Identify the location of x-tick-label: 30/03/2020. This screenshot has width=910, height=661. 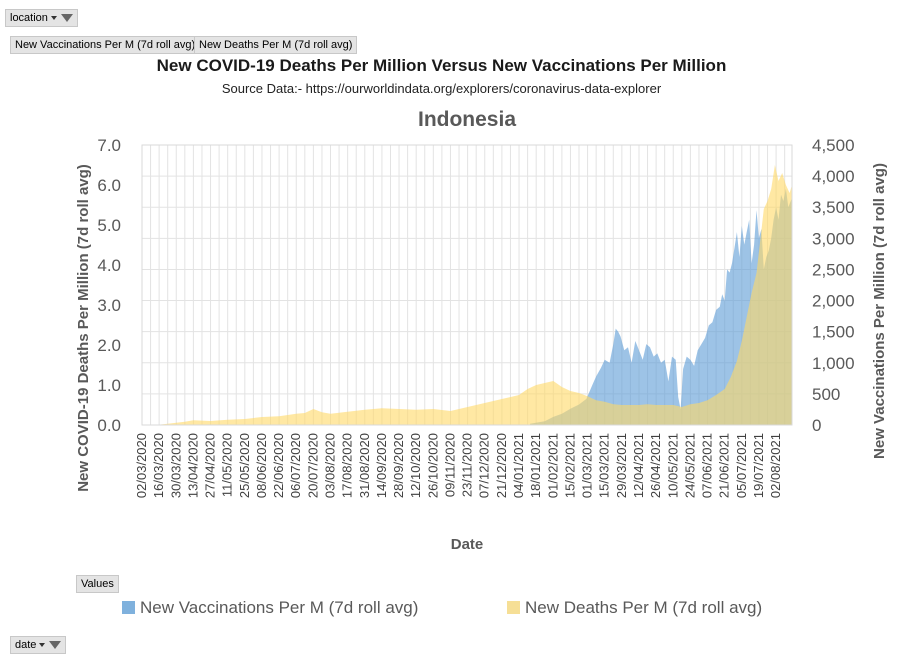
(175, 465).